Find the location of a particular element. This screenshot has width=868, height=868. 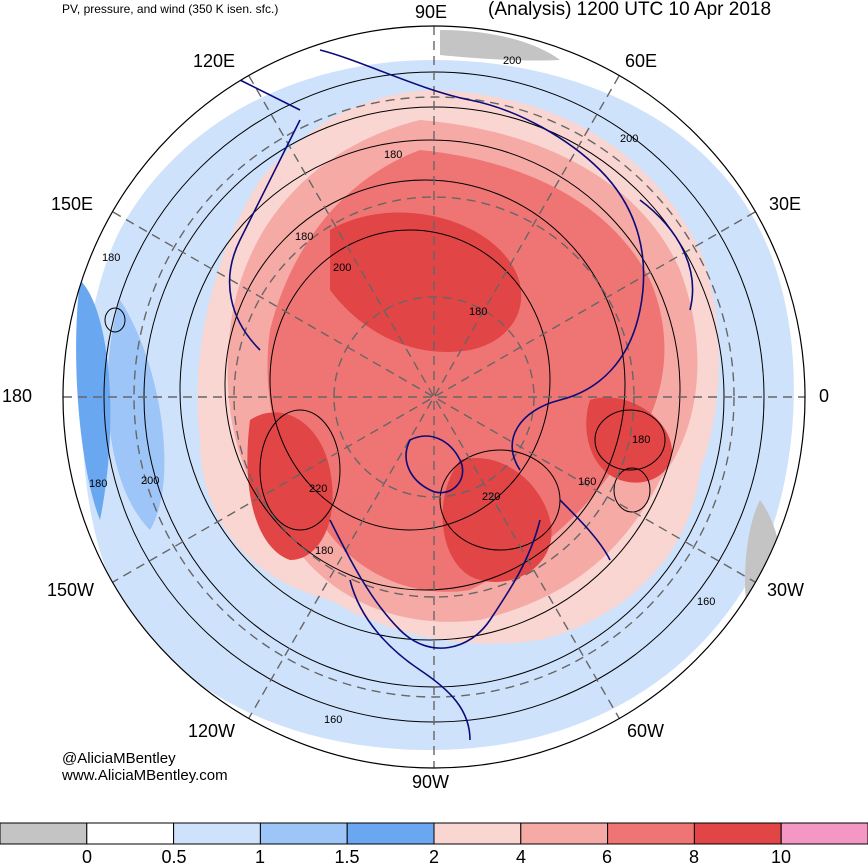

colorbar-label: 1 is located at coordinates (260, 857).